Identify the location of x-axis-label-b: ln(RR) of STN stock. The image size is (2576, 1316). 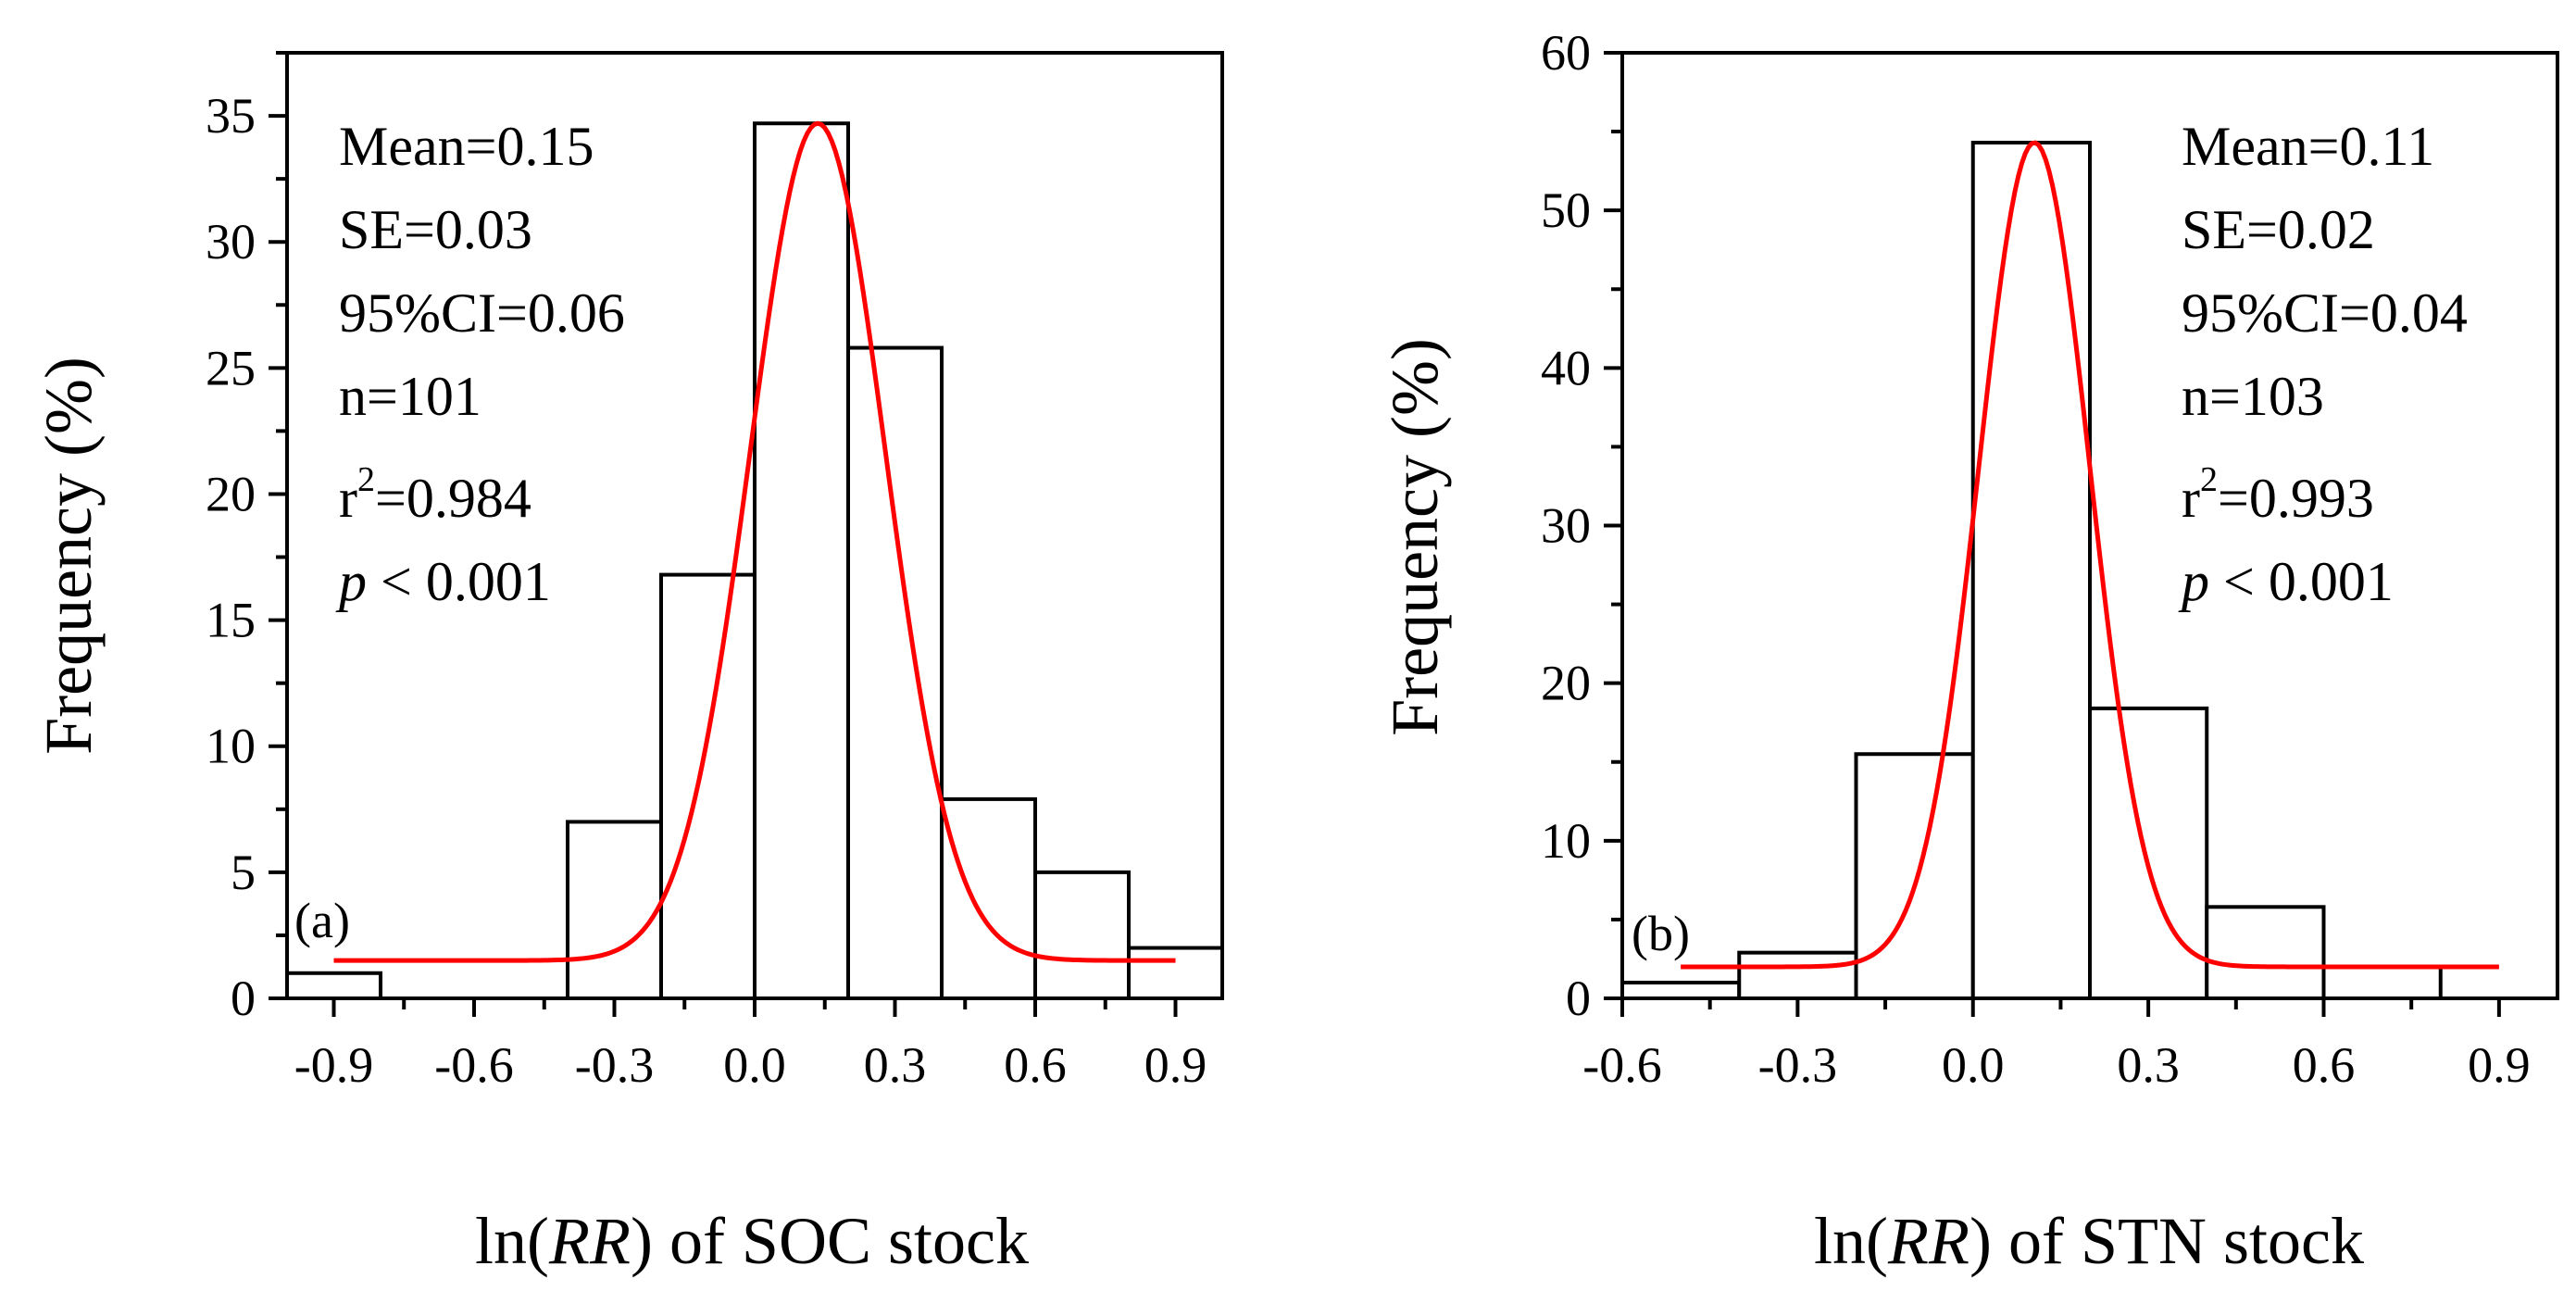
(2089, 1241).